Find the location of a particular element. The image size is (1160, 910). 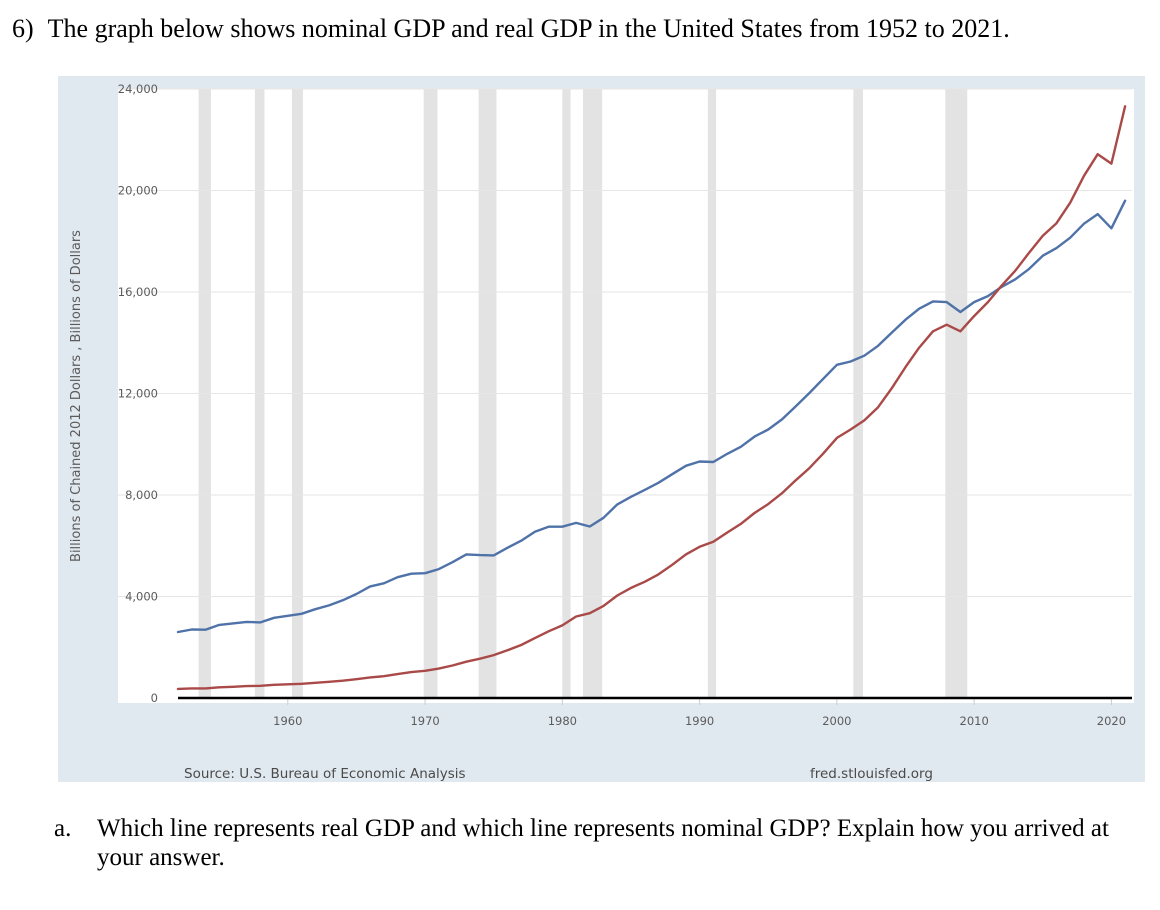

y-axis-ticks: 0 4,000 8,000 12,000 16,000 20,000 24,000 is located at coordinates (138, 393).